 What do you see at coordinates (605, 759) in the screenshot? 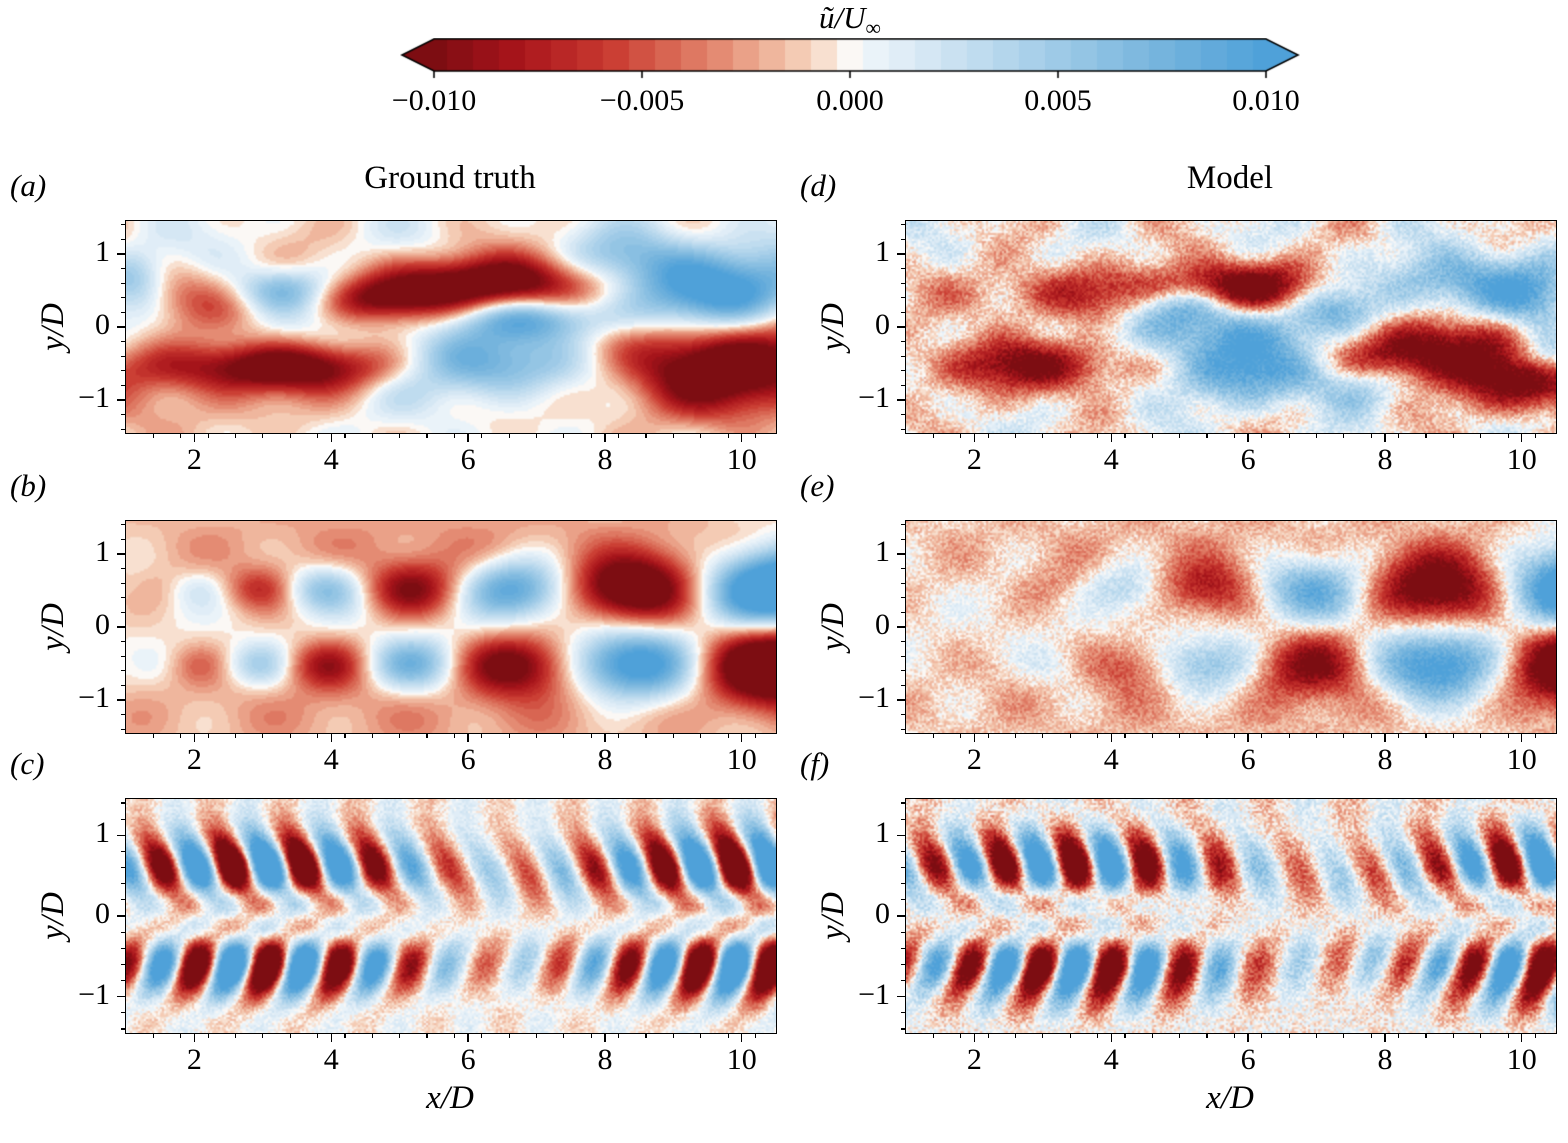
I see `x-tick-label: 8` at bounding box center [605, 759].